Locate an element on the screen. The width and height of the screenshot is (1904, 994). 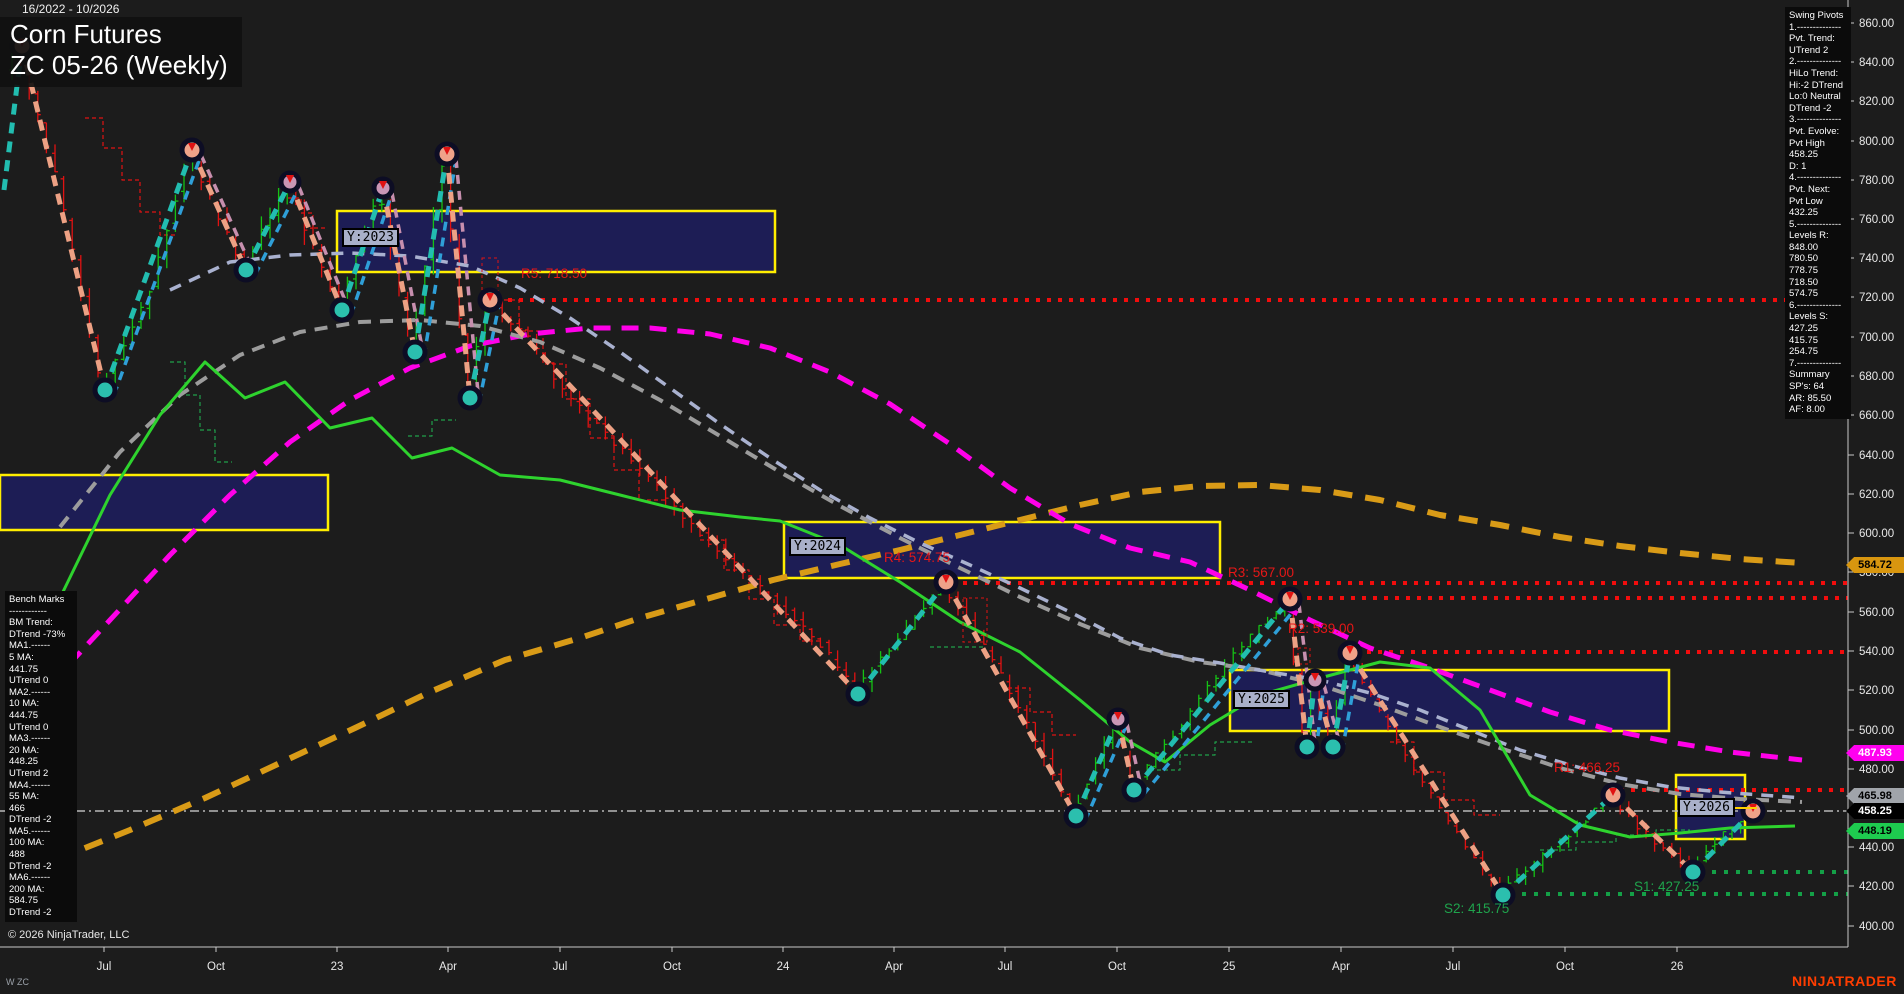
panel-line: Swing Pivots is located at coordinates (1816, 15).